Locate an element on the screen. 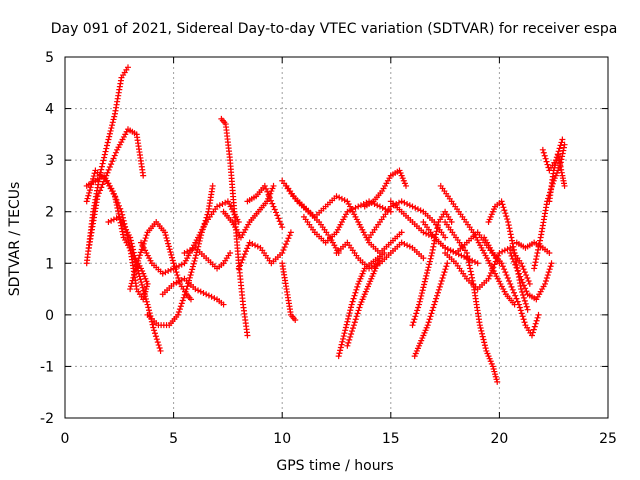 Image resolution: width=640 pixels, height=480 pixels. y-tick-labels: -2 -1 0 1 2 3 4 5 is located at coordinates (47, 238).